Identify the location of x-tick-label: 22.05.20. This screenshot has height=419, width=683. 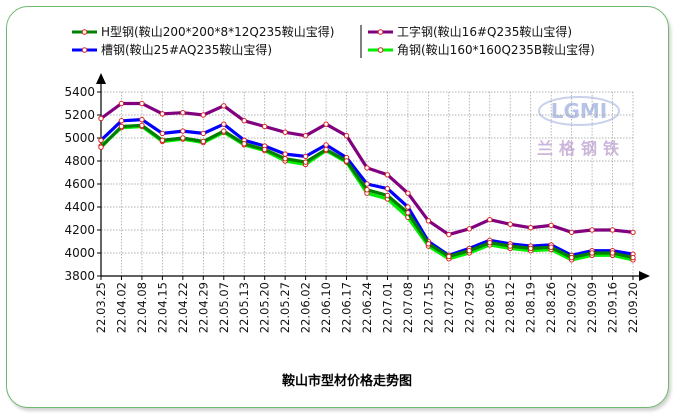
(265, 307).